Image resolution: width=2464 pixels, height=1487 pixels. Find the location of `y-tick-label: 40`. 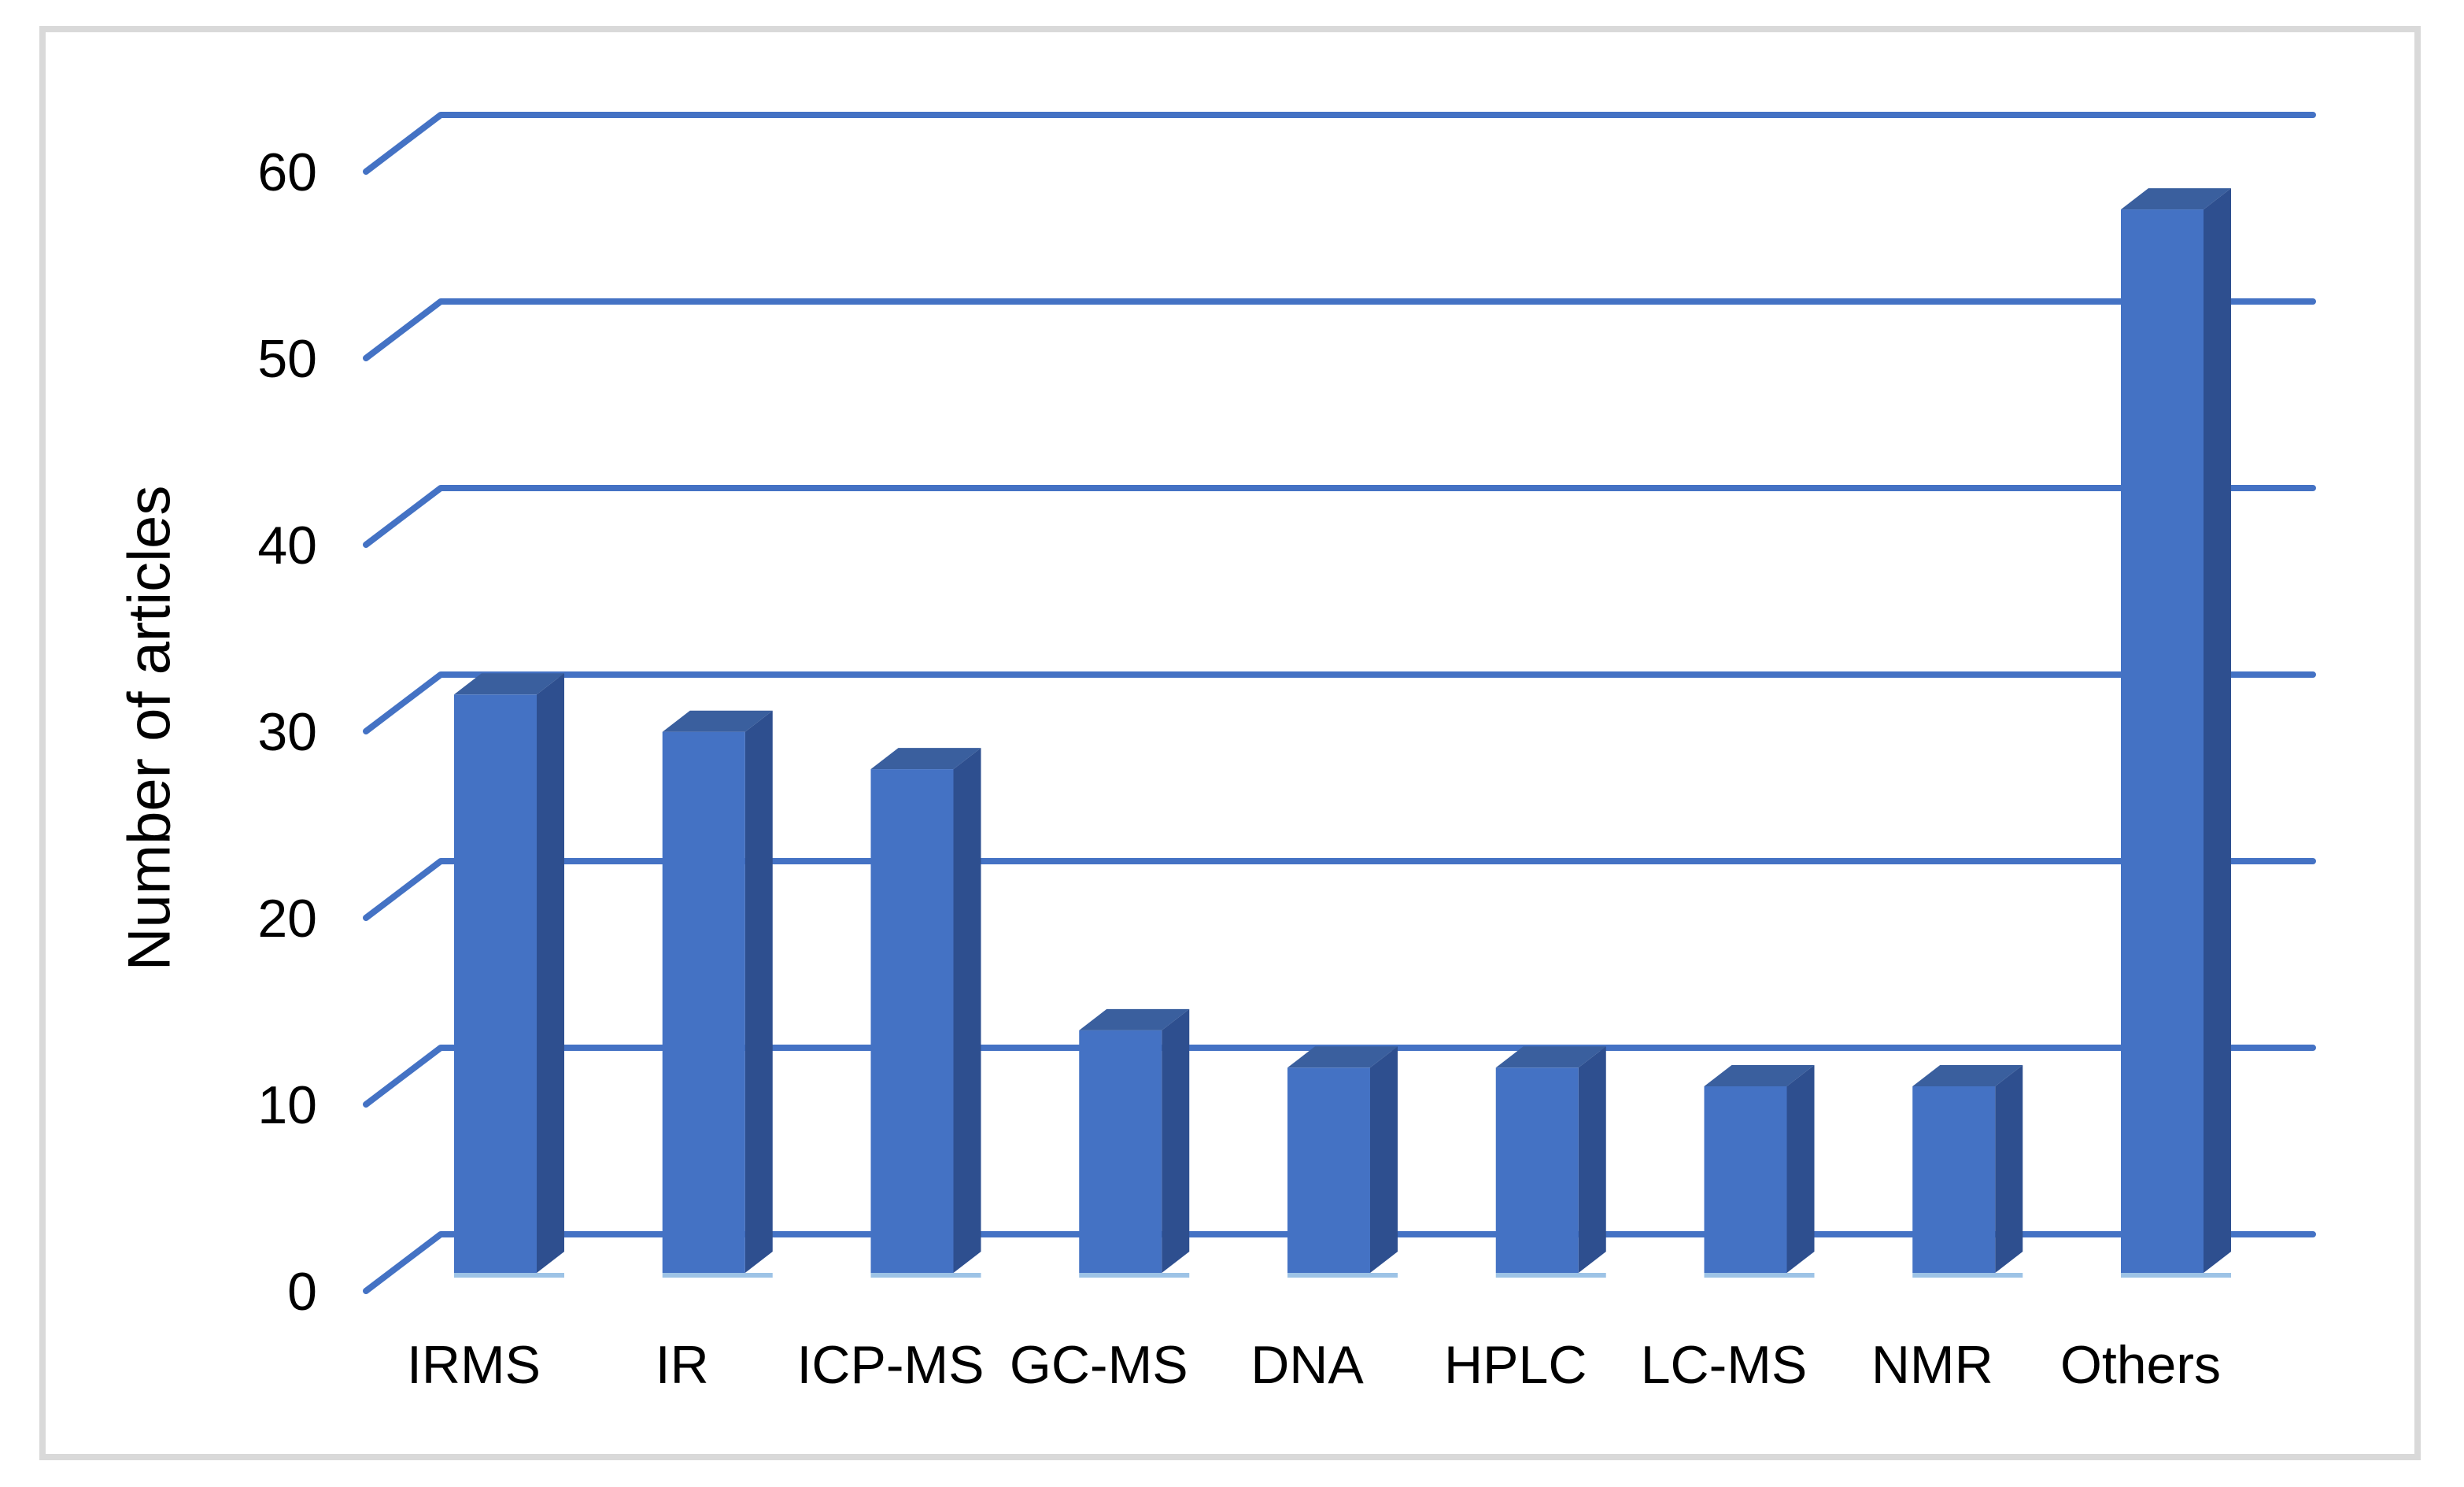

y-tick-label: 40 is located at coordinates (287, 546).